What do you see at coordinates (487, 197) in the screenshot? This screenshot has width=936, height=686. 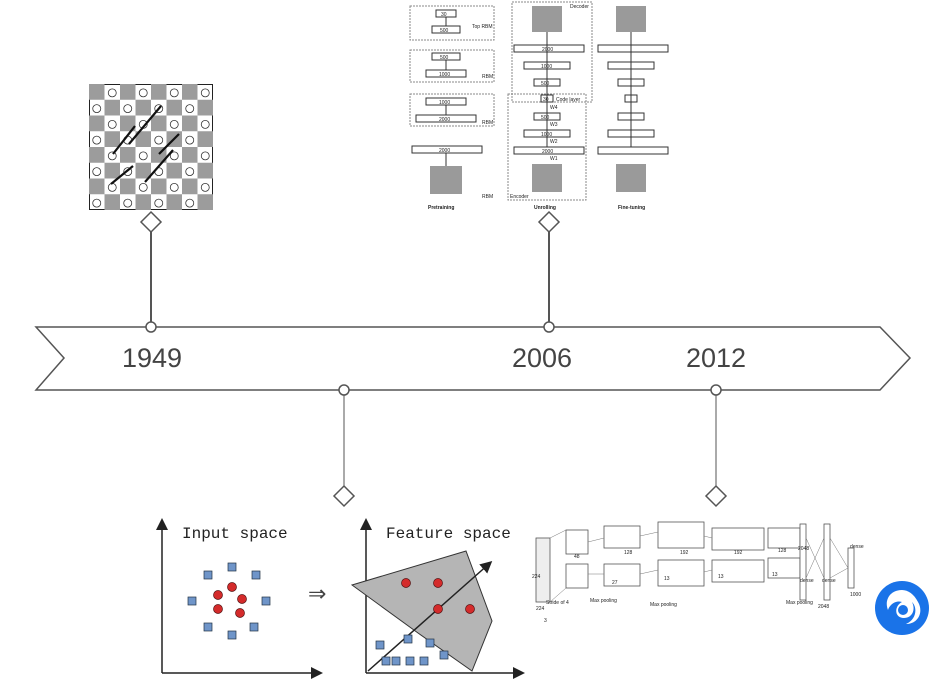 I see `label-rbm-3: RBM` at bounding box center [487, 197].